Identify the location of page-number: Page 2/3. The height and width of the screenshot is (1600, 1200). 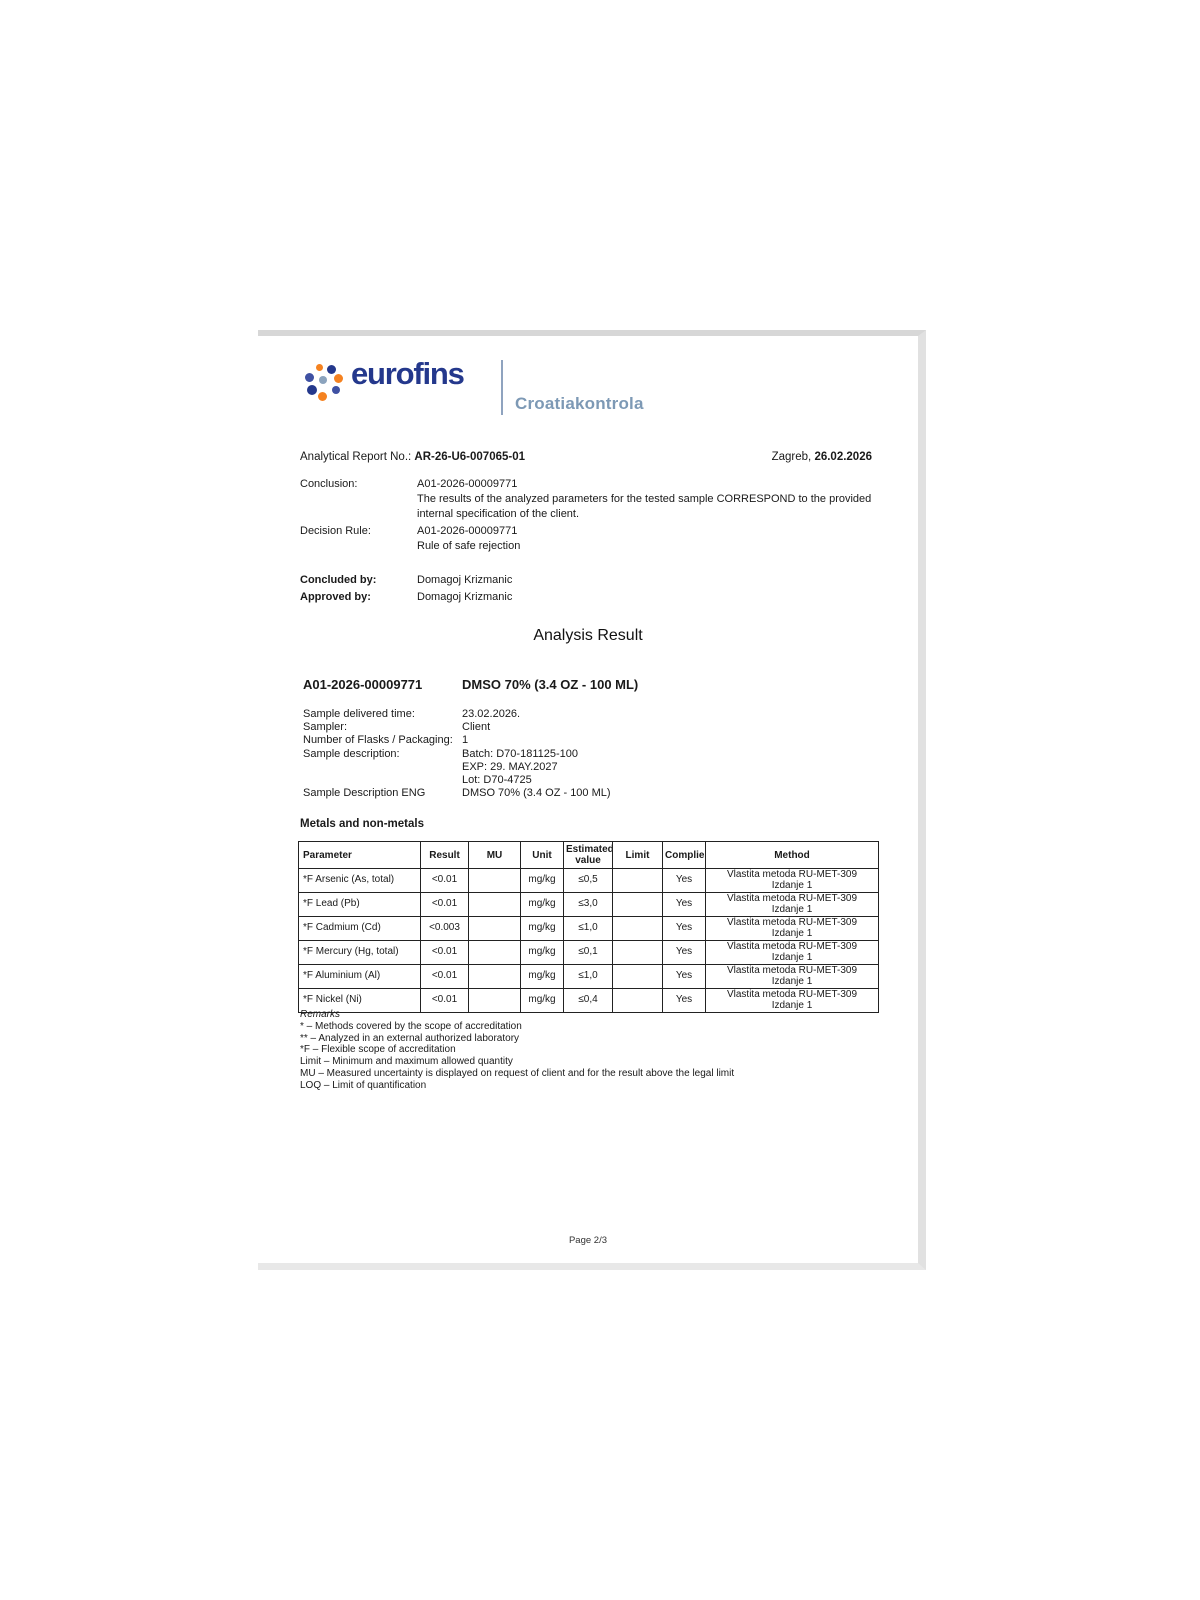
(588, 1240).